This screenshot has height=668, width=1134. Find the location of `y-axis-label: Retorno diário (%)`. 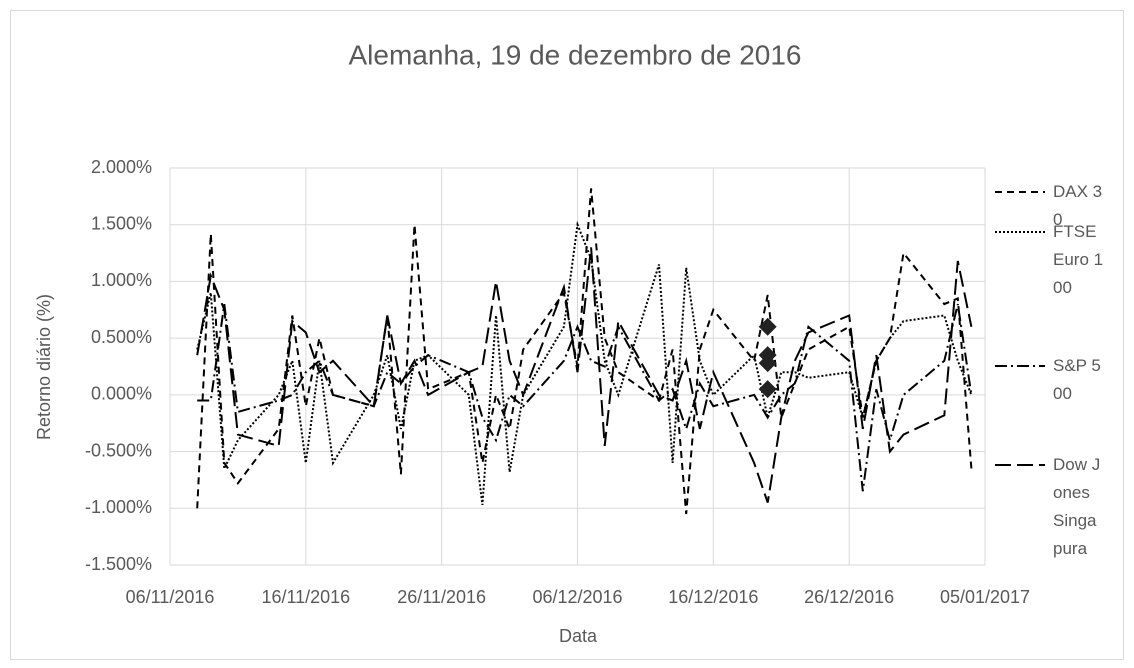

y-axis-label: Retorno diário (%) is located at coordinates (44, 367).